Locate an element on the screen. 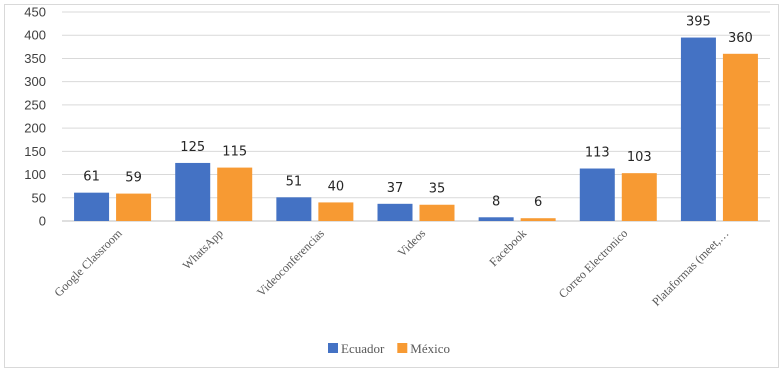  y-tick-label: 100 is located at coordinates (35, 174).